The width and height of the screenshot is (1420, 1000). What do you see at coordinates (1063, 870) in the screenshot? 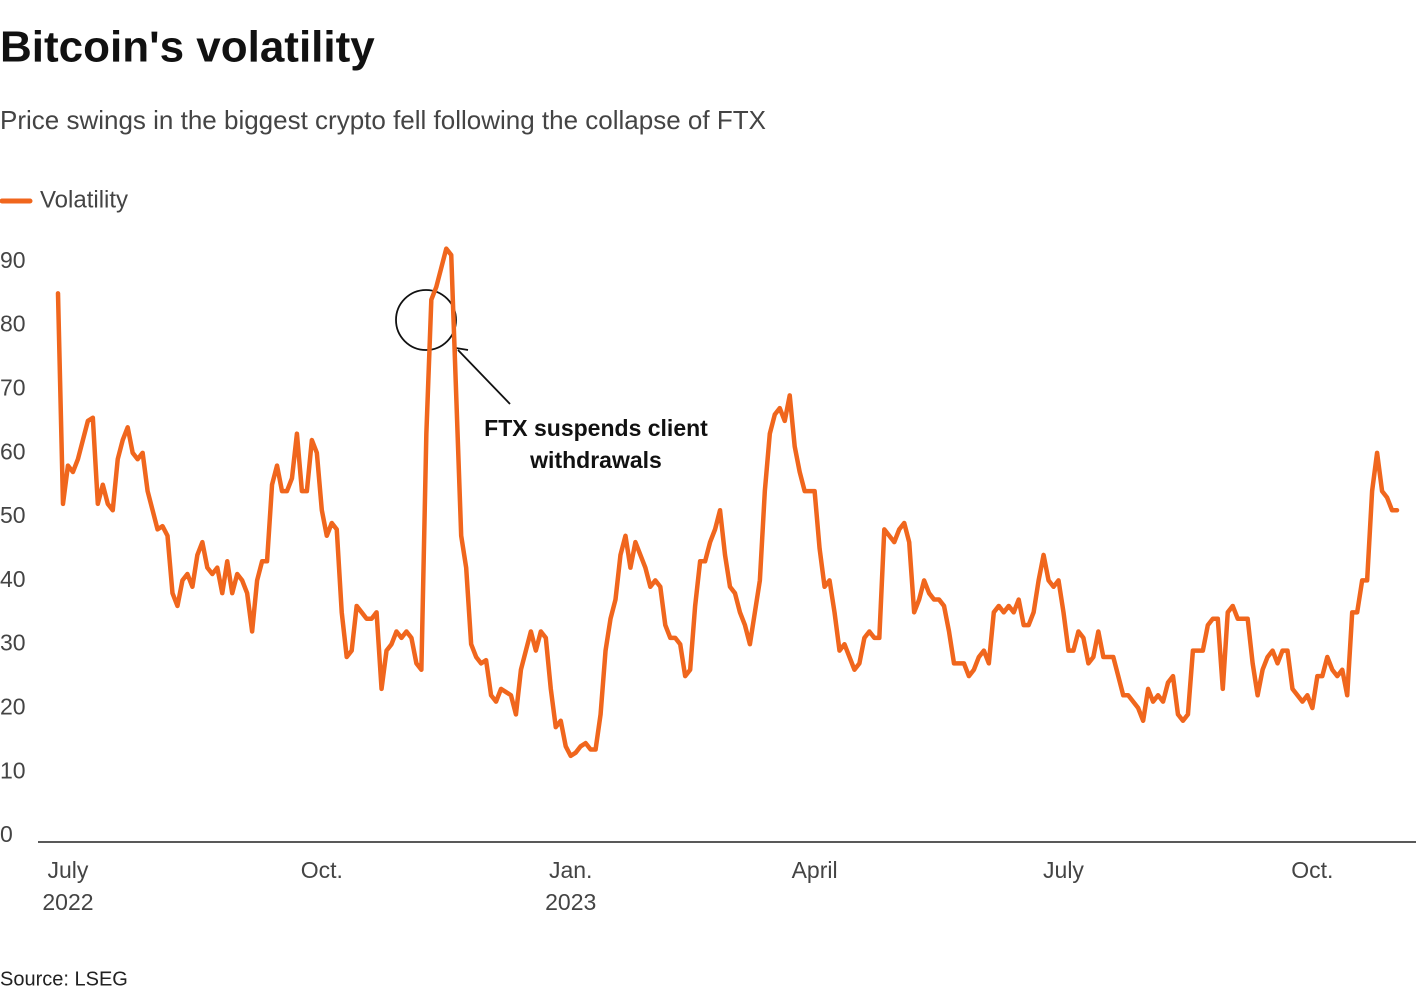
I see `x-tick-label: July` at bounding box center [1063, 870].